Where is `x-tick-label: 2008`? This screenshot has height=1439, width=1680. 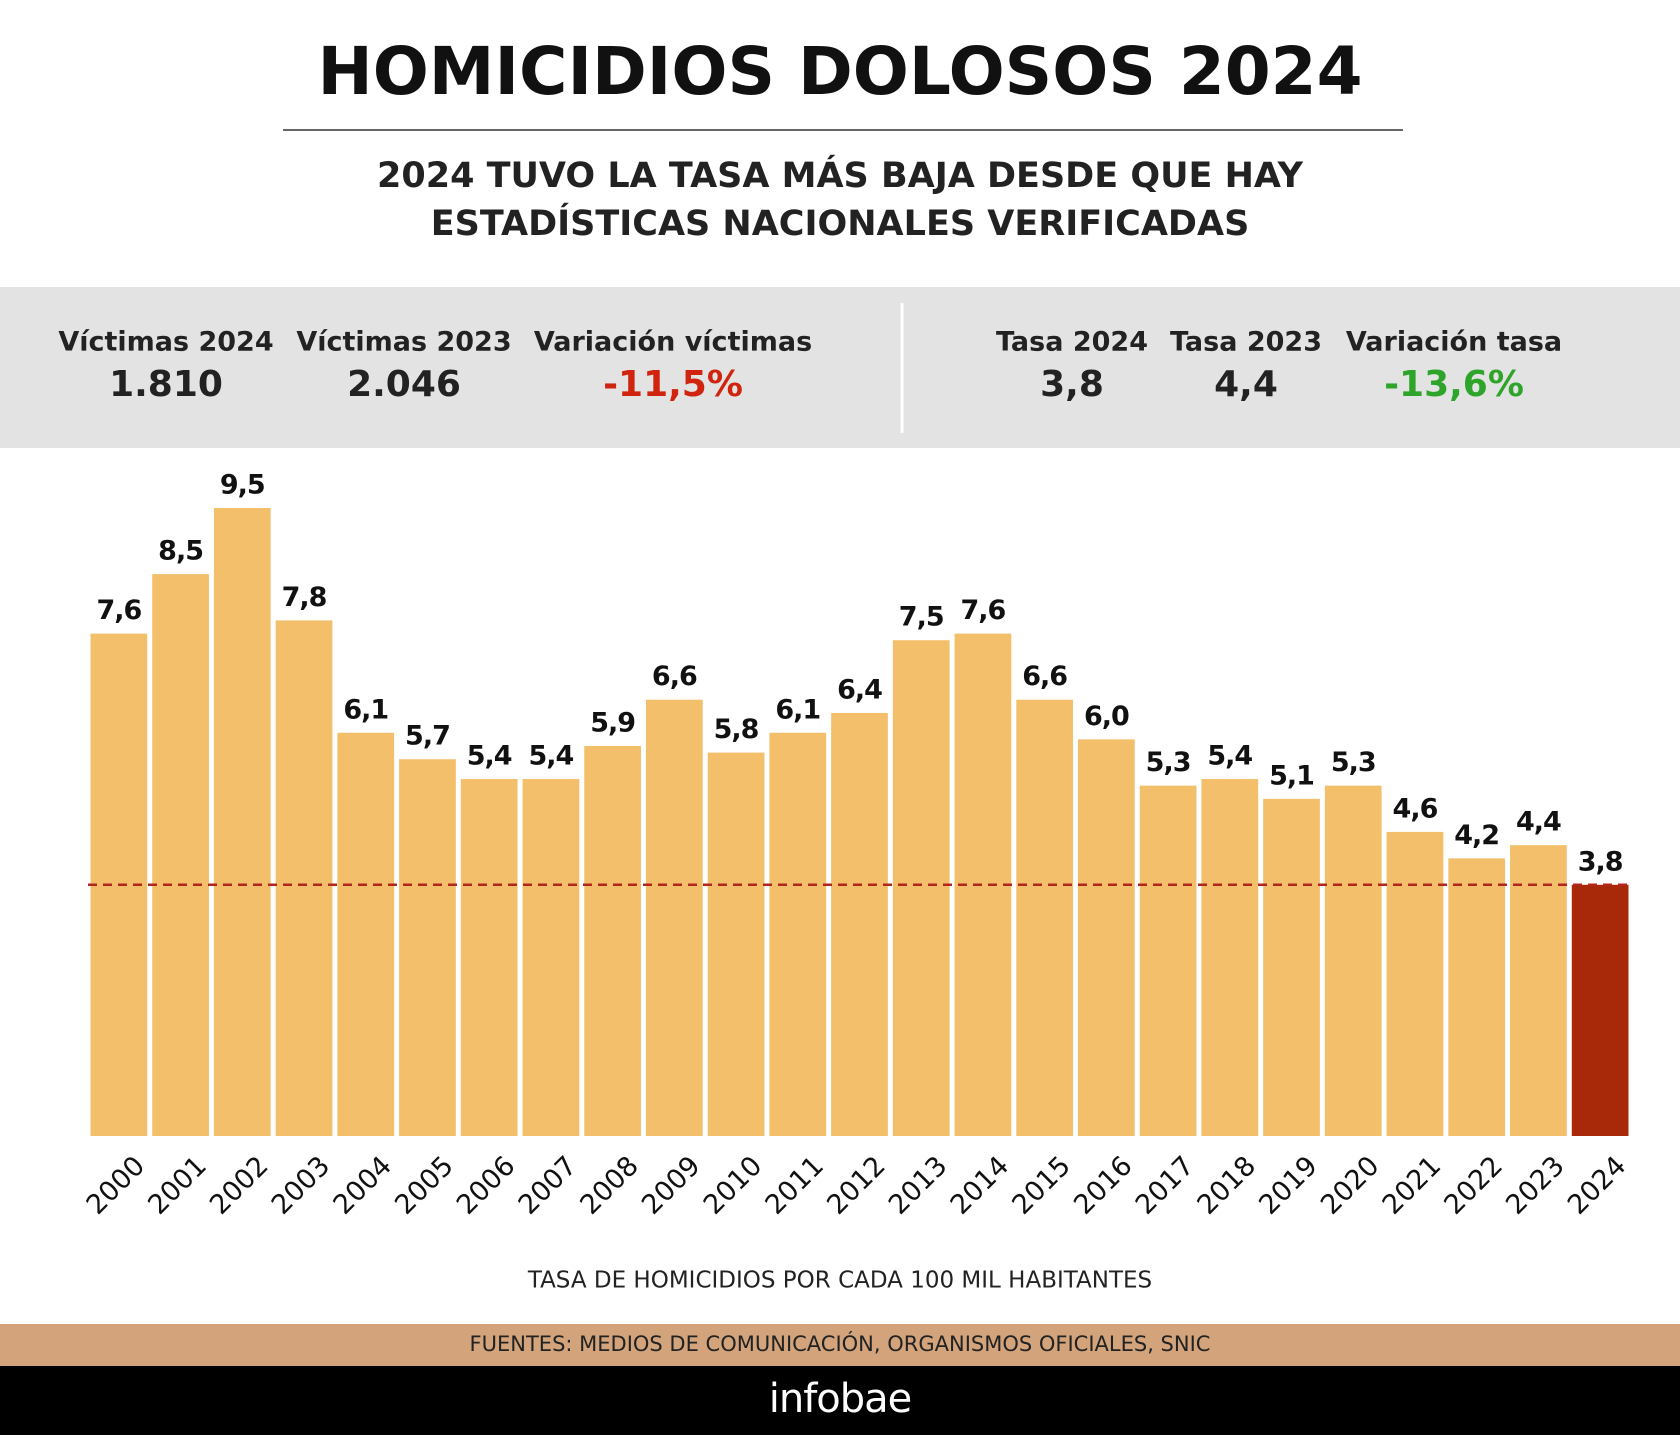
x-tick-label: 2008 is located at coordinates (609, 1185).